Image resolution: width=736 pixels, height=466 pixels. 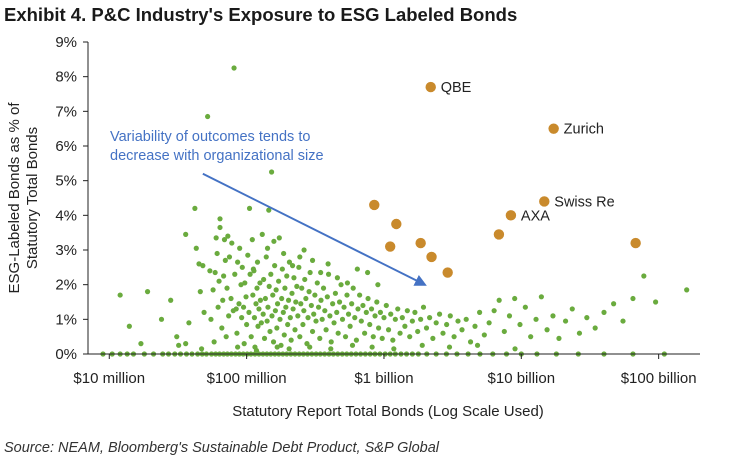 I want to click on x-tick-label: $1 billion, so click(x=383, y=378).